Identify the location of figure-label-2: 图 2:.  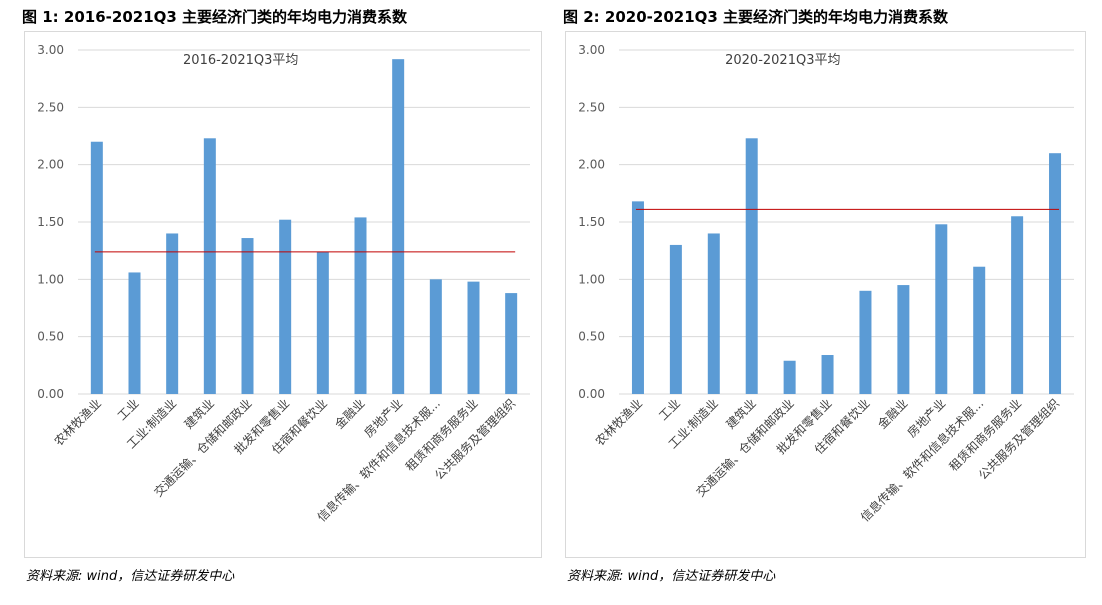
(581, 17).